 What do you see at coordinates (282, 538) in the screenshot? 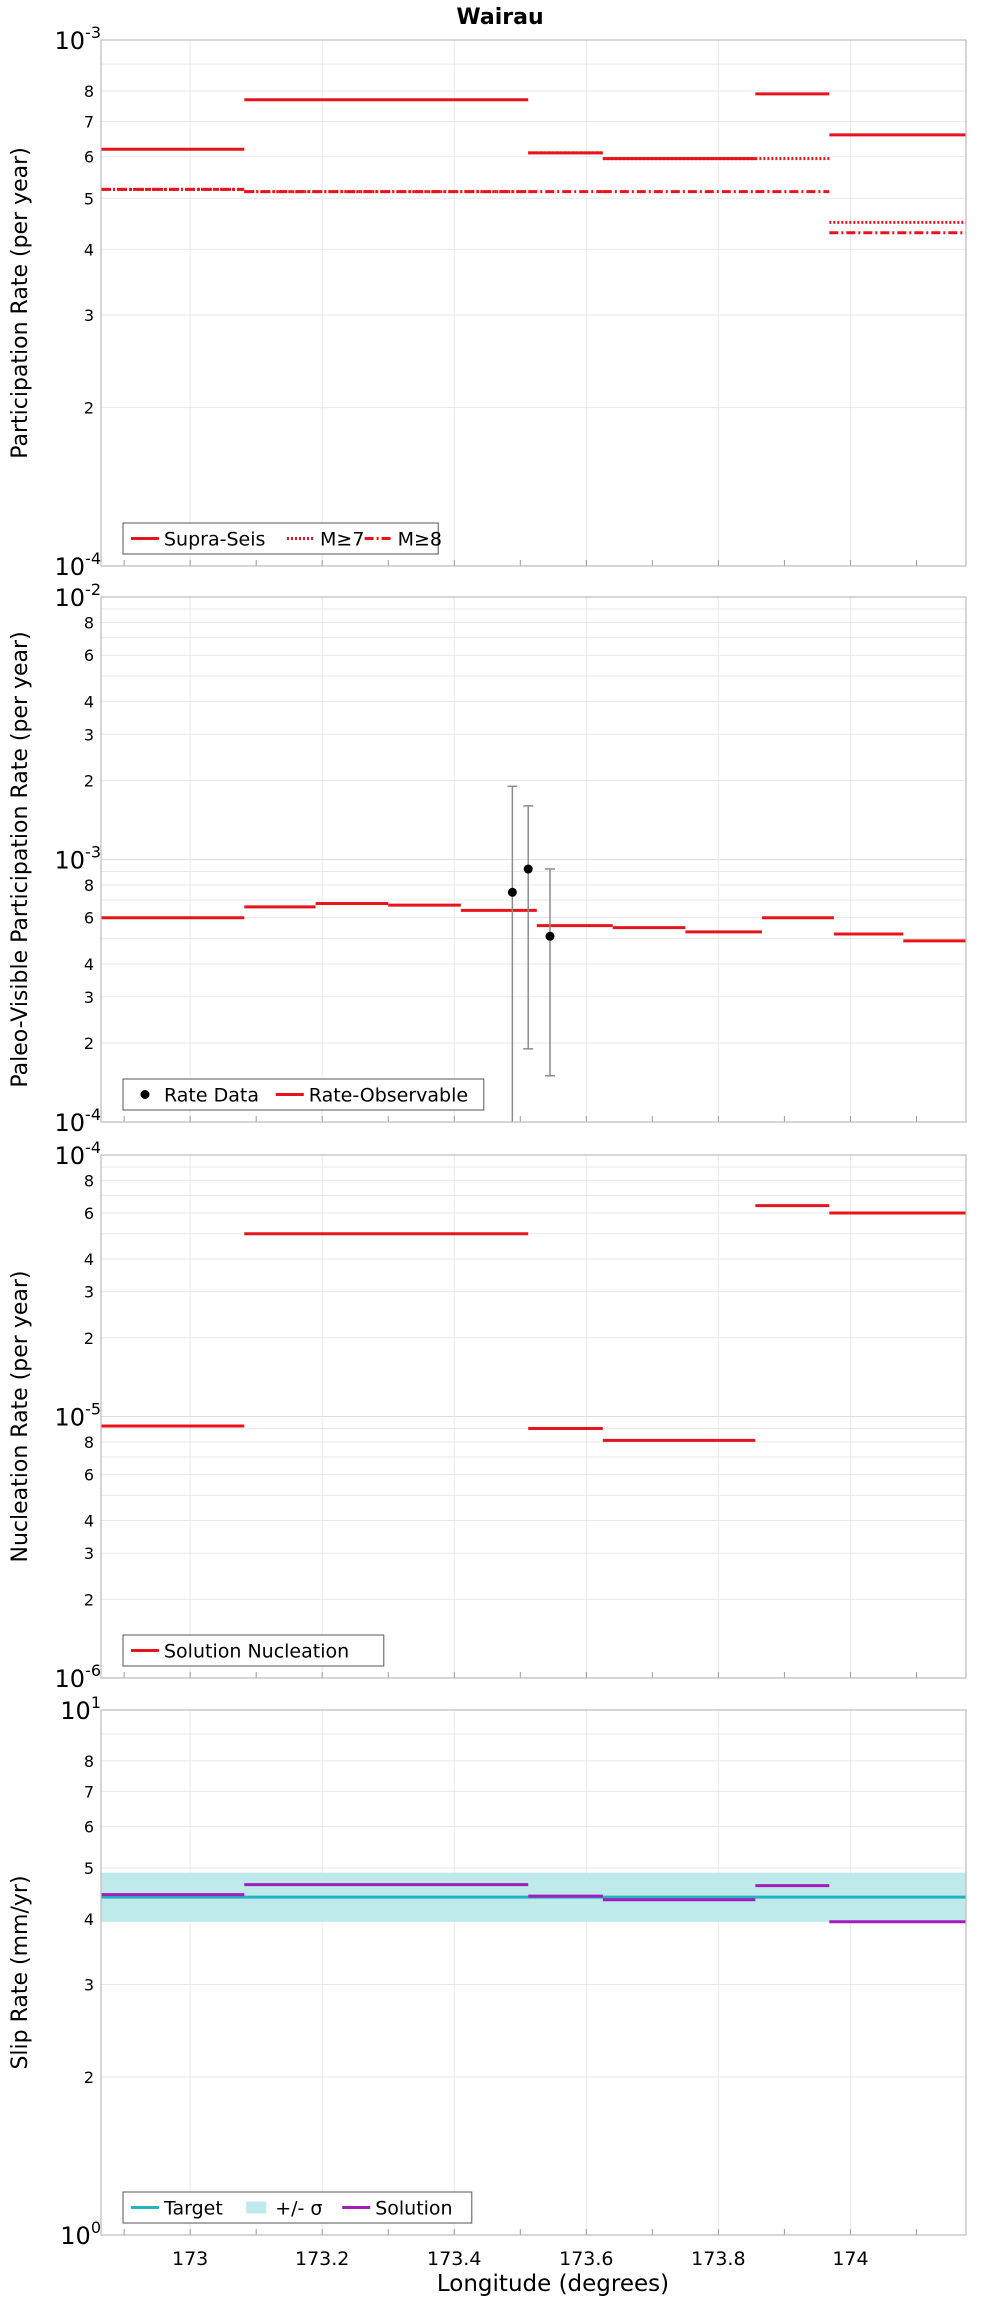
I see `legend: Supra-Seis M≥7 M≥8` at bounding box center [282, 538].